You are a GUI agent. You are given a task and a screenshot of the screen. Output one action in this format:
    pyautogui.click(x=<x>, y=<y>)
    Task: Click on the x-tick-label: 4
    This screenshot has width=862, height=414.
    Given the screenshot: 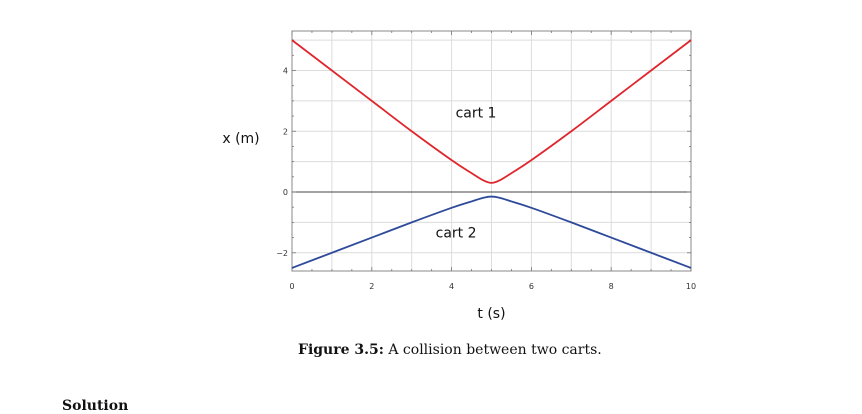 What is the action you would take?
    pyautogui.click(x=451, y=286)
    